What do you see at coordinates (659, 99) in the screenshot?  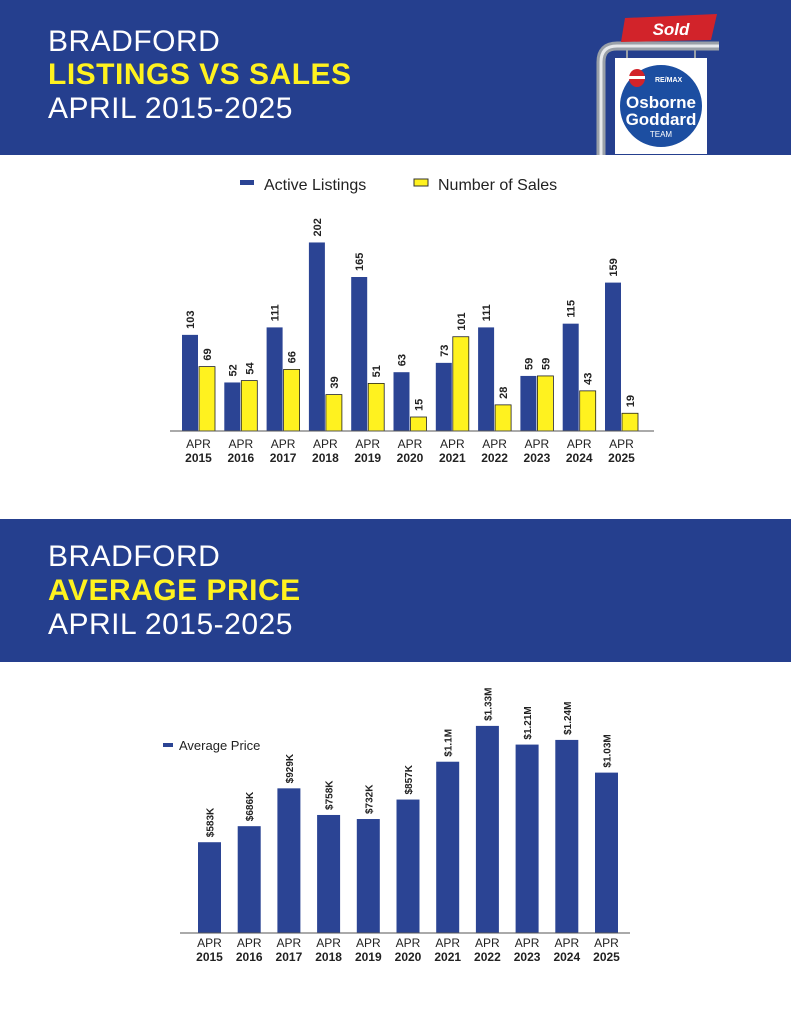 I see `sign-post-highlight` at bounding box center [659, 99].